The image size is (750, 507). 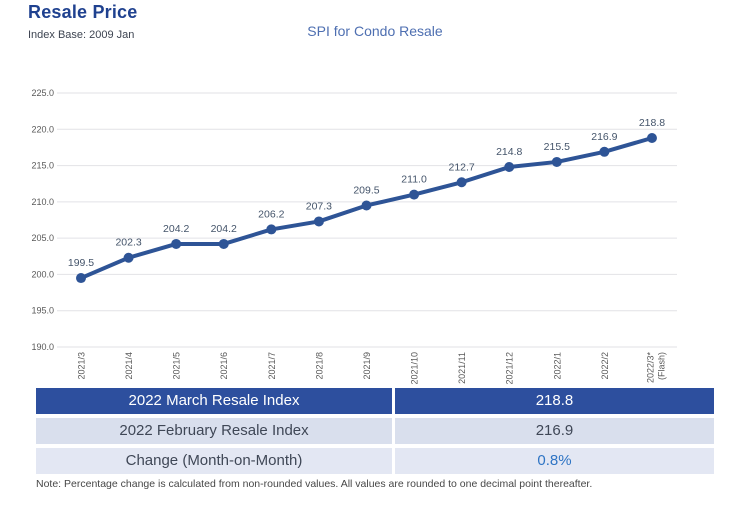 I want to click on data-point-label: 209.5, so click(x=366, y=190).